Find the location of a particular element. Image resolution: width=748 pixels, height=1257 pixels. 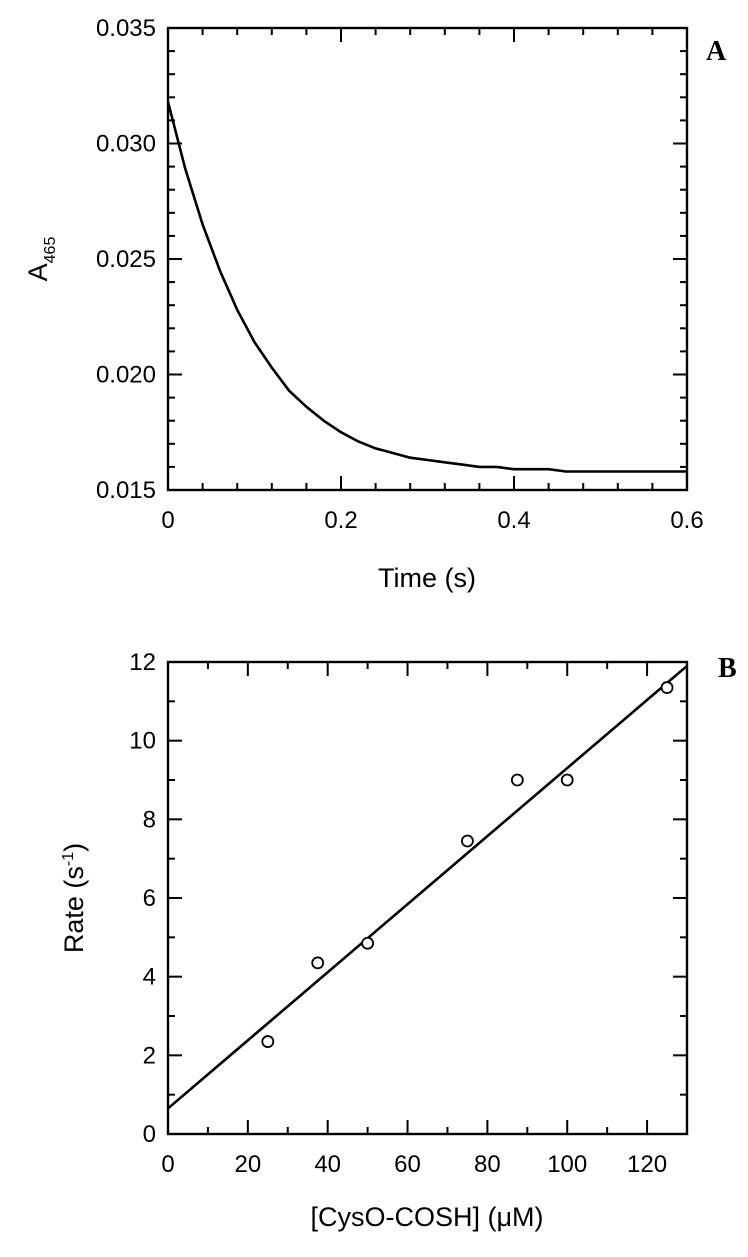

panel-a-y-tick-label: 0.035 is located at coordinates (126, 28).